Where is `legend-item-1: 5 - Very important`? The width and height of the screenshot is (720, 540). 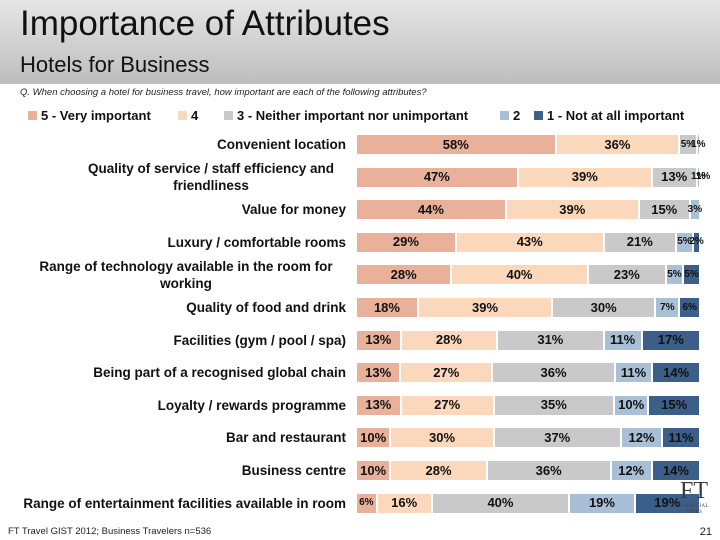 legend-item-1: 5 - Very important is located at coordinates (89, 115).